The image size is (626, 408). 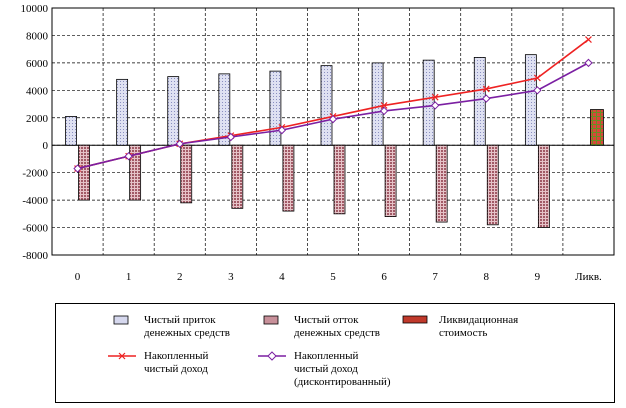 I want to click on legend-swatch-outflow, so click(x=272, y=320).